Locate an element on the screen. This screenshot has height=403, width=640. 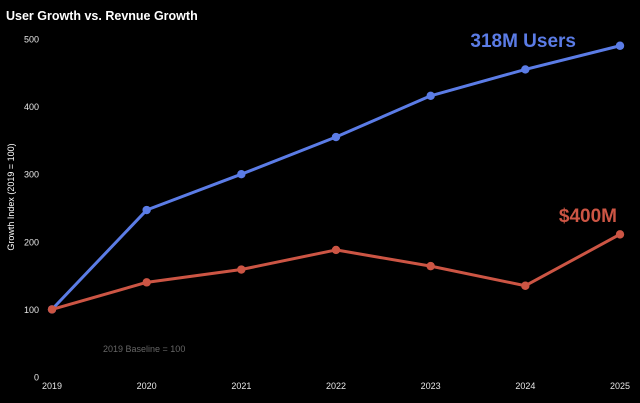
x-tick-label: 2023 is located at coordinates (431, 386).